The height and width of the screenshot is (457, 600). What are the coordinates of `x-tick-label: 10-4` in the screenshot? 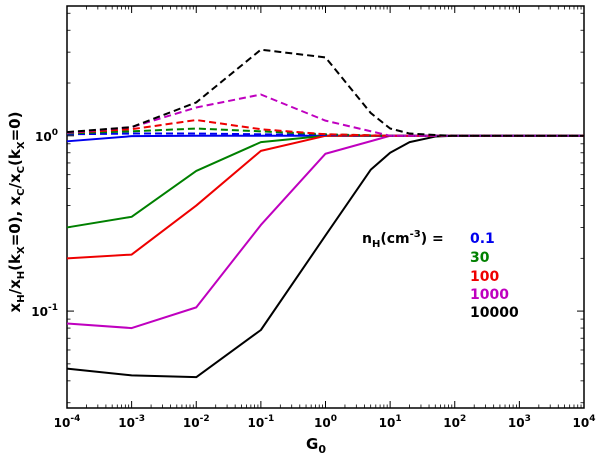 It's located at (67, 422).